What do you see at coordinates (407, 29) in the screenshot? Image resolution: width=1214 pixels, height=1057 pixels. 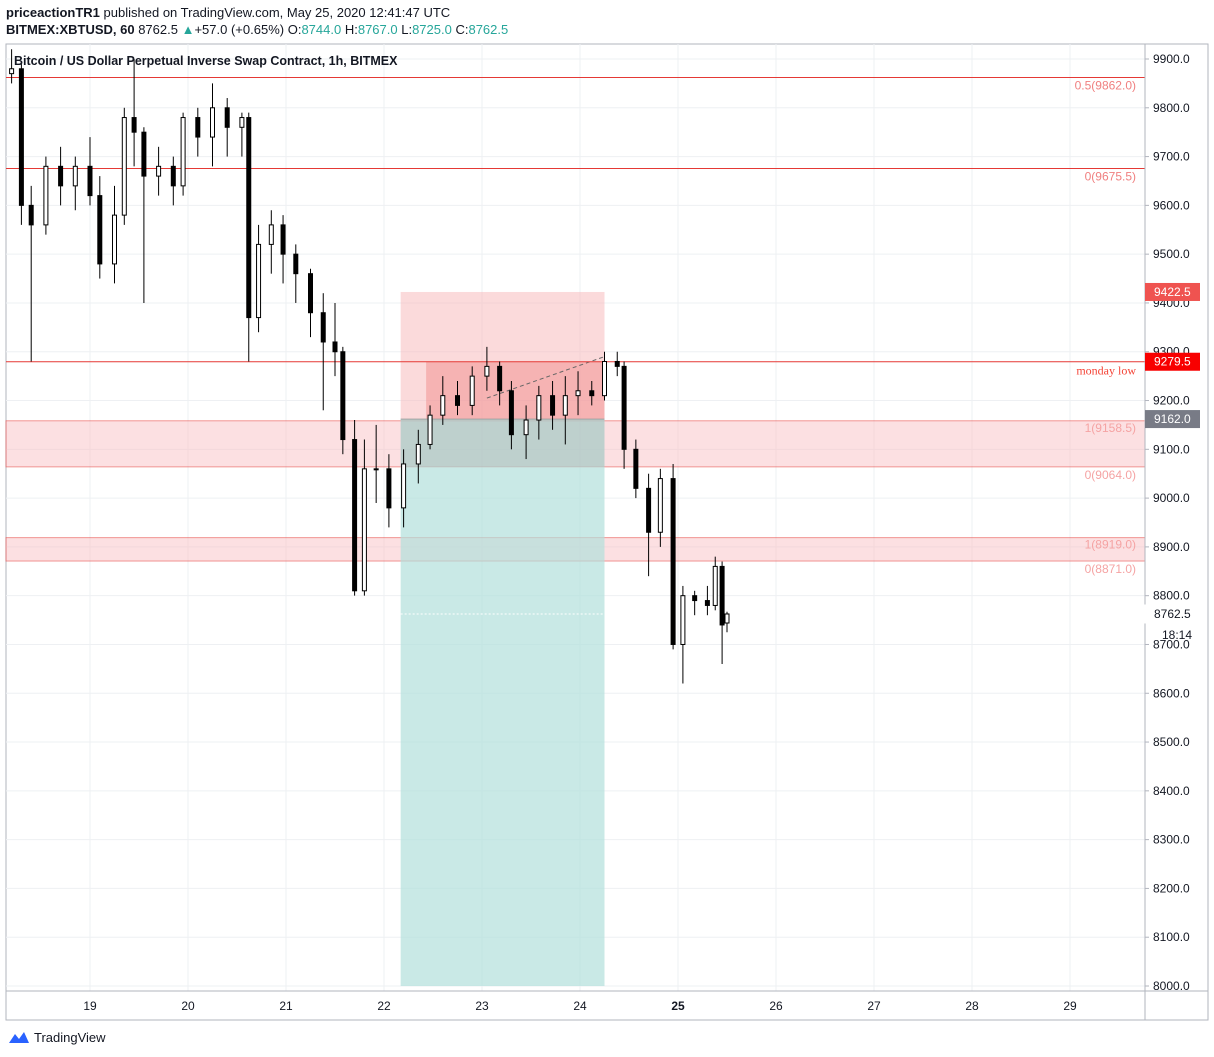 I see `low-label: L:` at bounding box center [407, 29].